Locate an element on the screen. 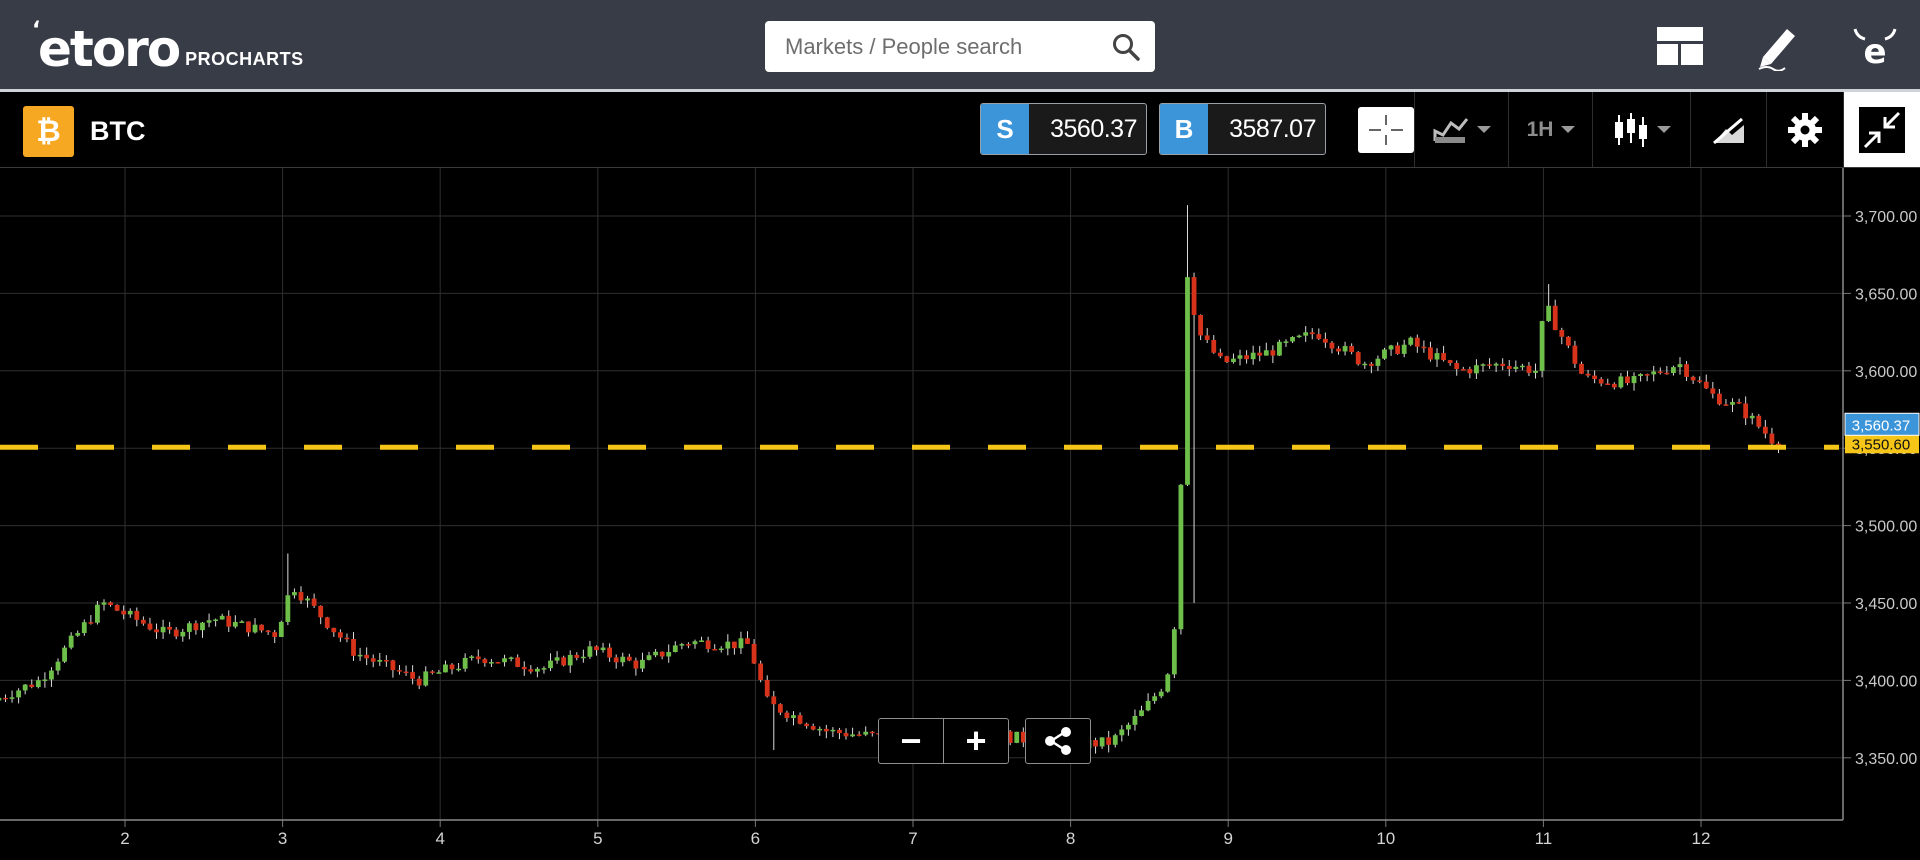 This screenshot has height=860, width=1920. crosshair-icon is located at coordinates (1386, 129).